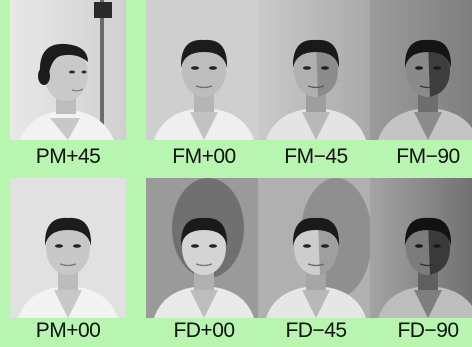  Describe the element at coordinates (428, 330) in the screenshot. I see `label-fd-90: FD−90` at that location.